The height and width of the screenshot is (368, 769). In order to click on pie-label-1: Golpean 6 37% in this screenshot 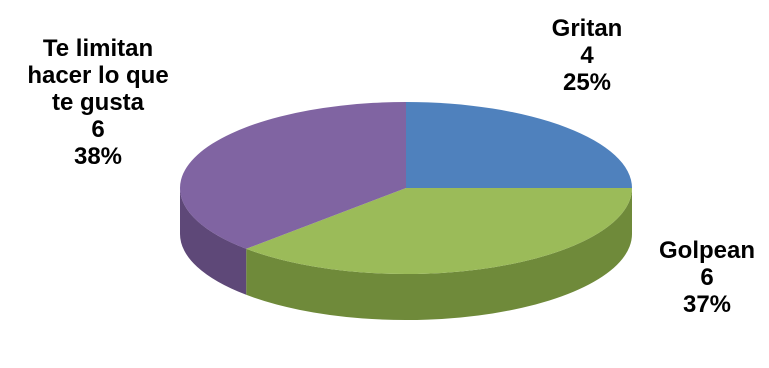, I will do `click(707, 277)`.